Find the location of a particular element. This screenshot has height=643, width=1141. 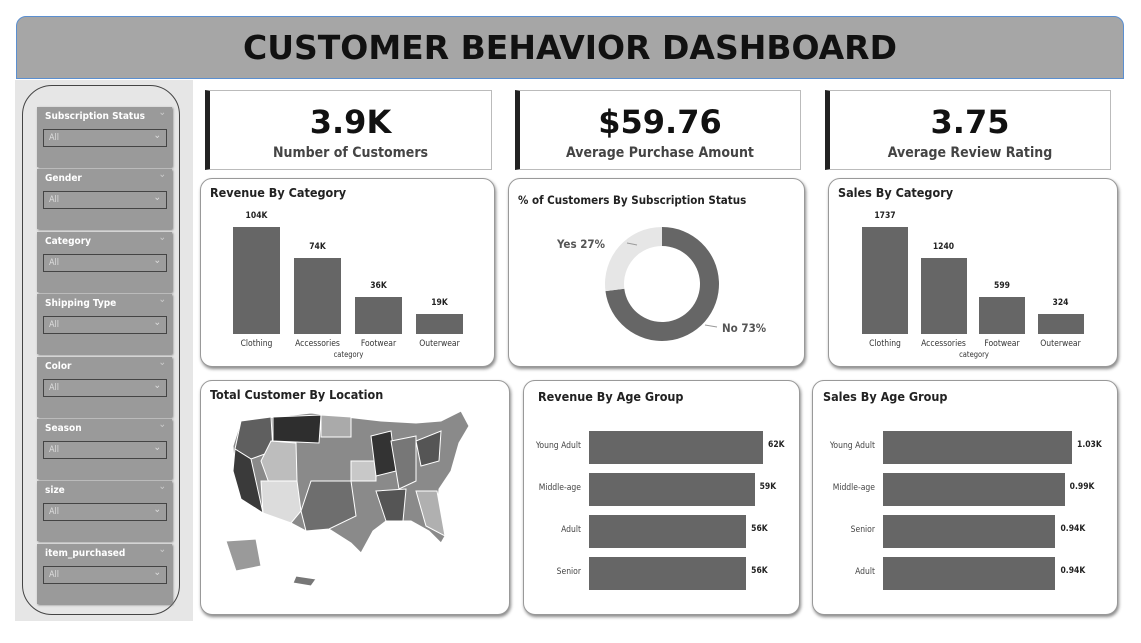

data-label: 0.99K is located at coordinates (1082, 487).